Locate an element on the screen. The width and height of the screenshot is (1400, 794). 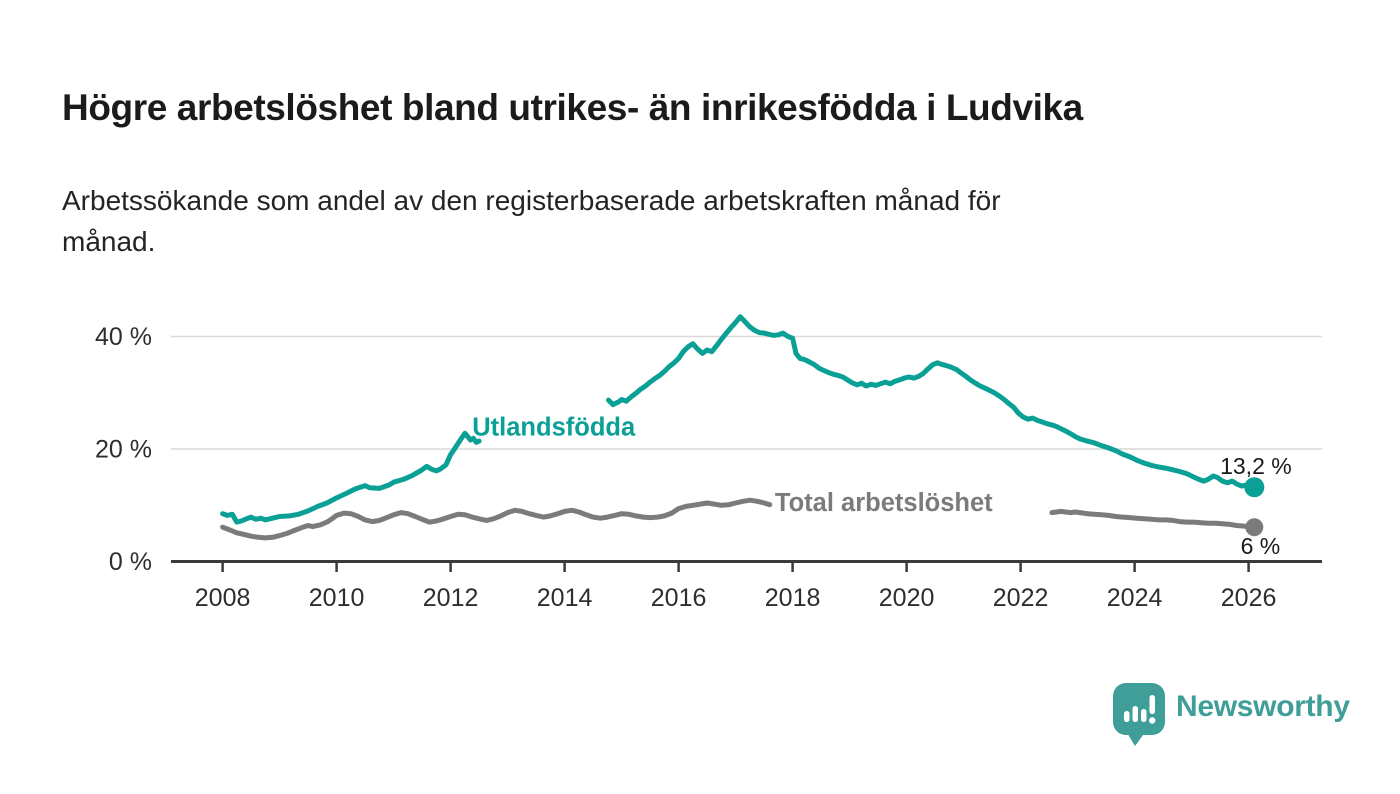
newsworthy-logo-text: Newsworthy is located at coordinates (1263, 706).